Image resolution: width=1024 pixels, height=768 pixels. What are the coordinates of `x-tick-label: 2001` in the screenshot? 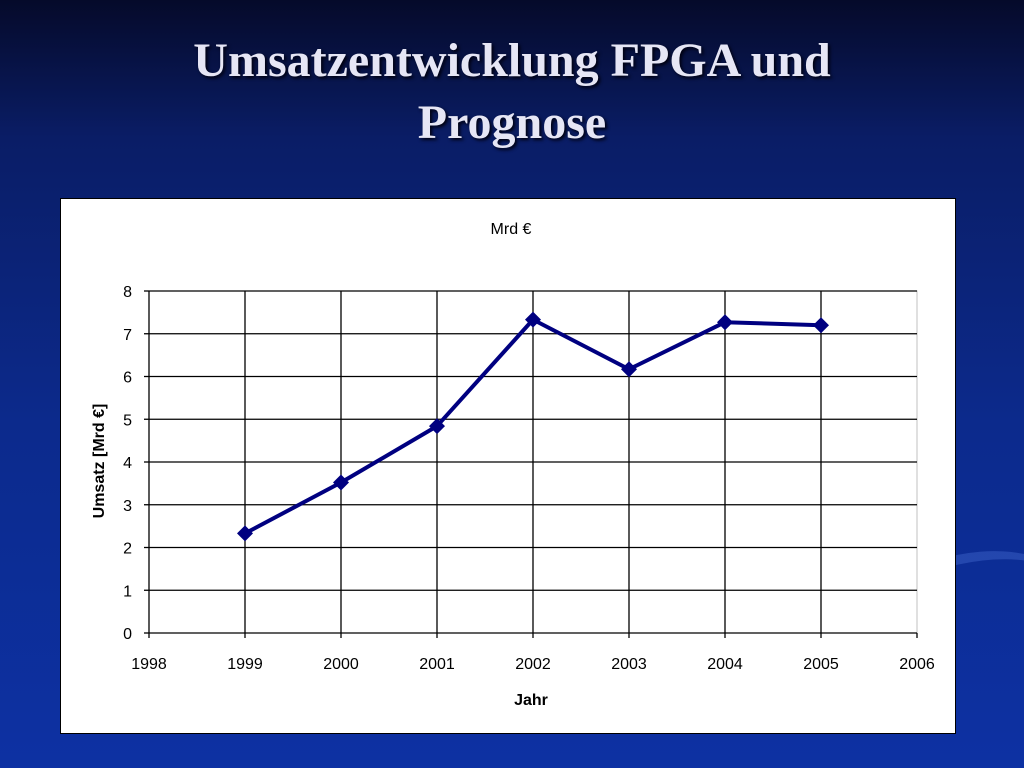 It's located at (437, 664).